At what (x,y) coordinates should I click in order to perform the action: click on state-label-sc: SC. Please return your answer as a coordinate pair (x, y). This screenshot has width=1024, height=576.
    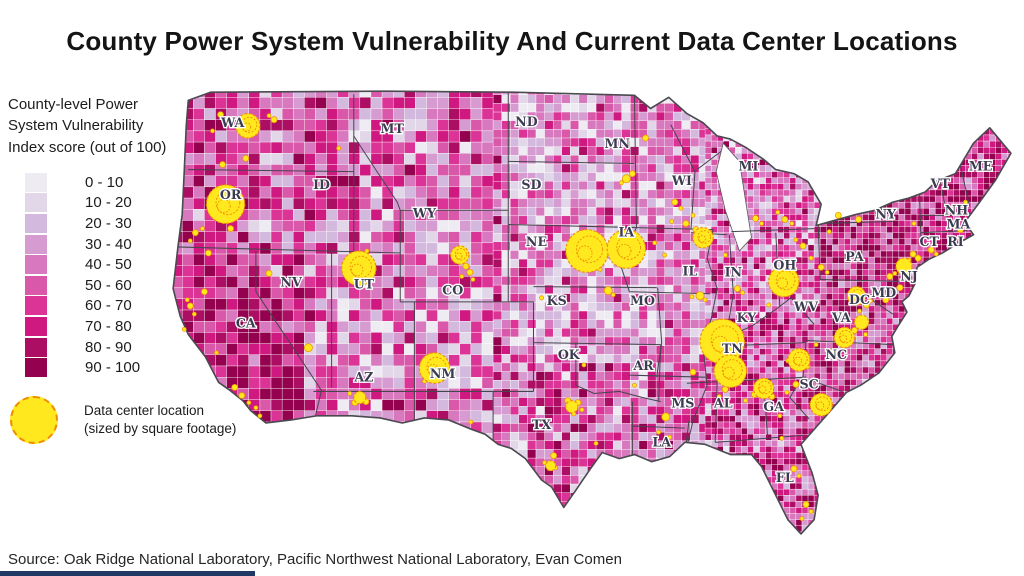
    Looking at the image, I should click on (808, 383).